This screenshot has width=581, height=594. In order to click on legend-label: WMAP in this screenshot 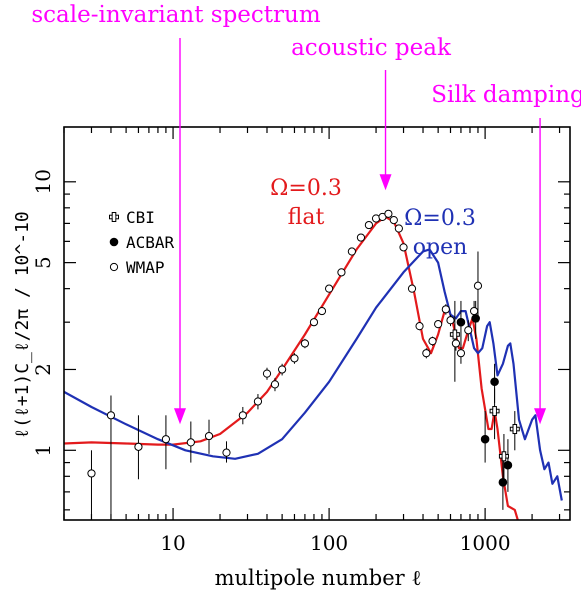, I will do `click(145, 267)`.